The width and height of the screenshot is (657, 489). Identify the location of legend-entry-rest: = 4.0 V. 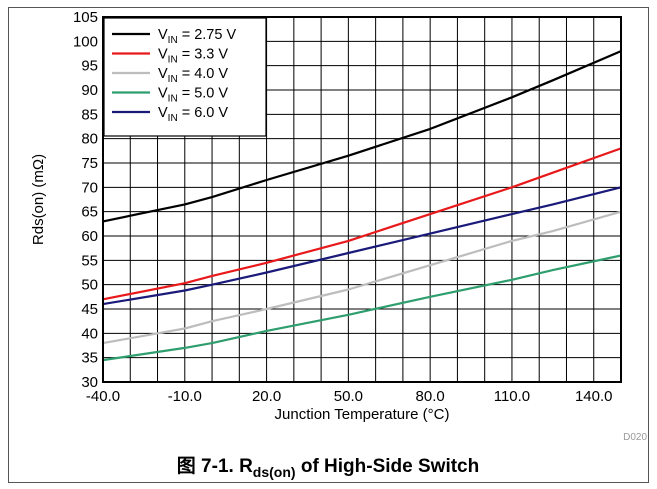
(203, 74).